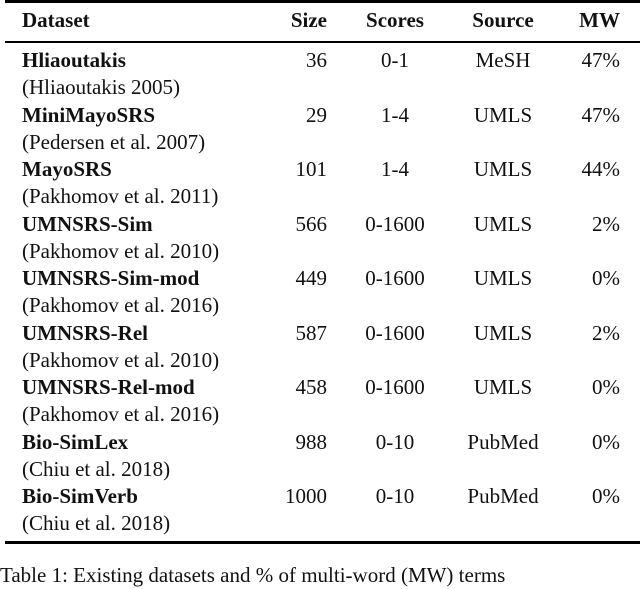  I want to click on dataset-name: UMNSRS-Sim-mod, so click(111, 278).